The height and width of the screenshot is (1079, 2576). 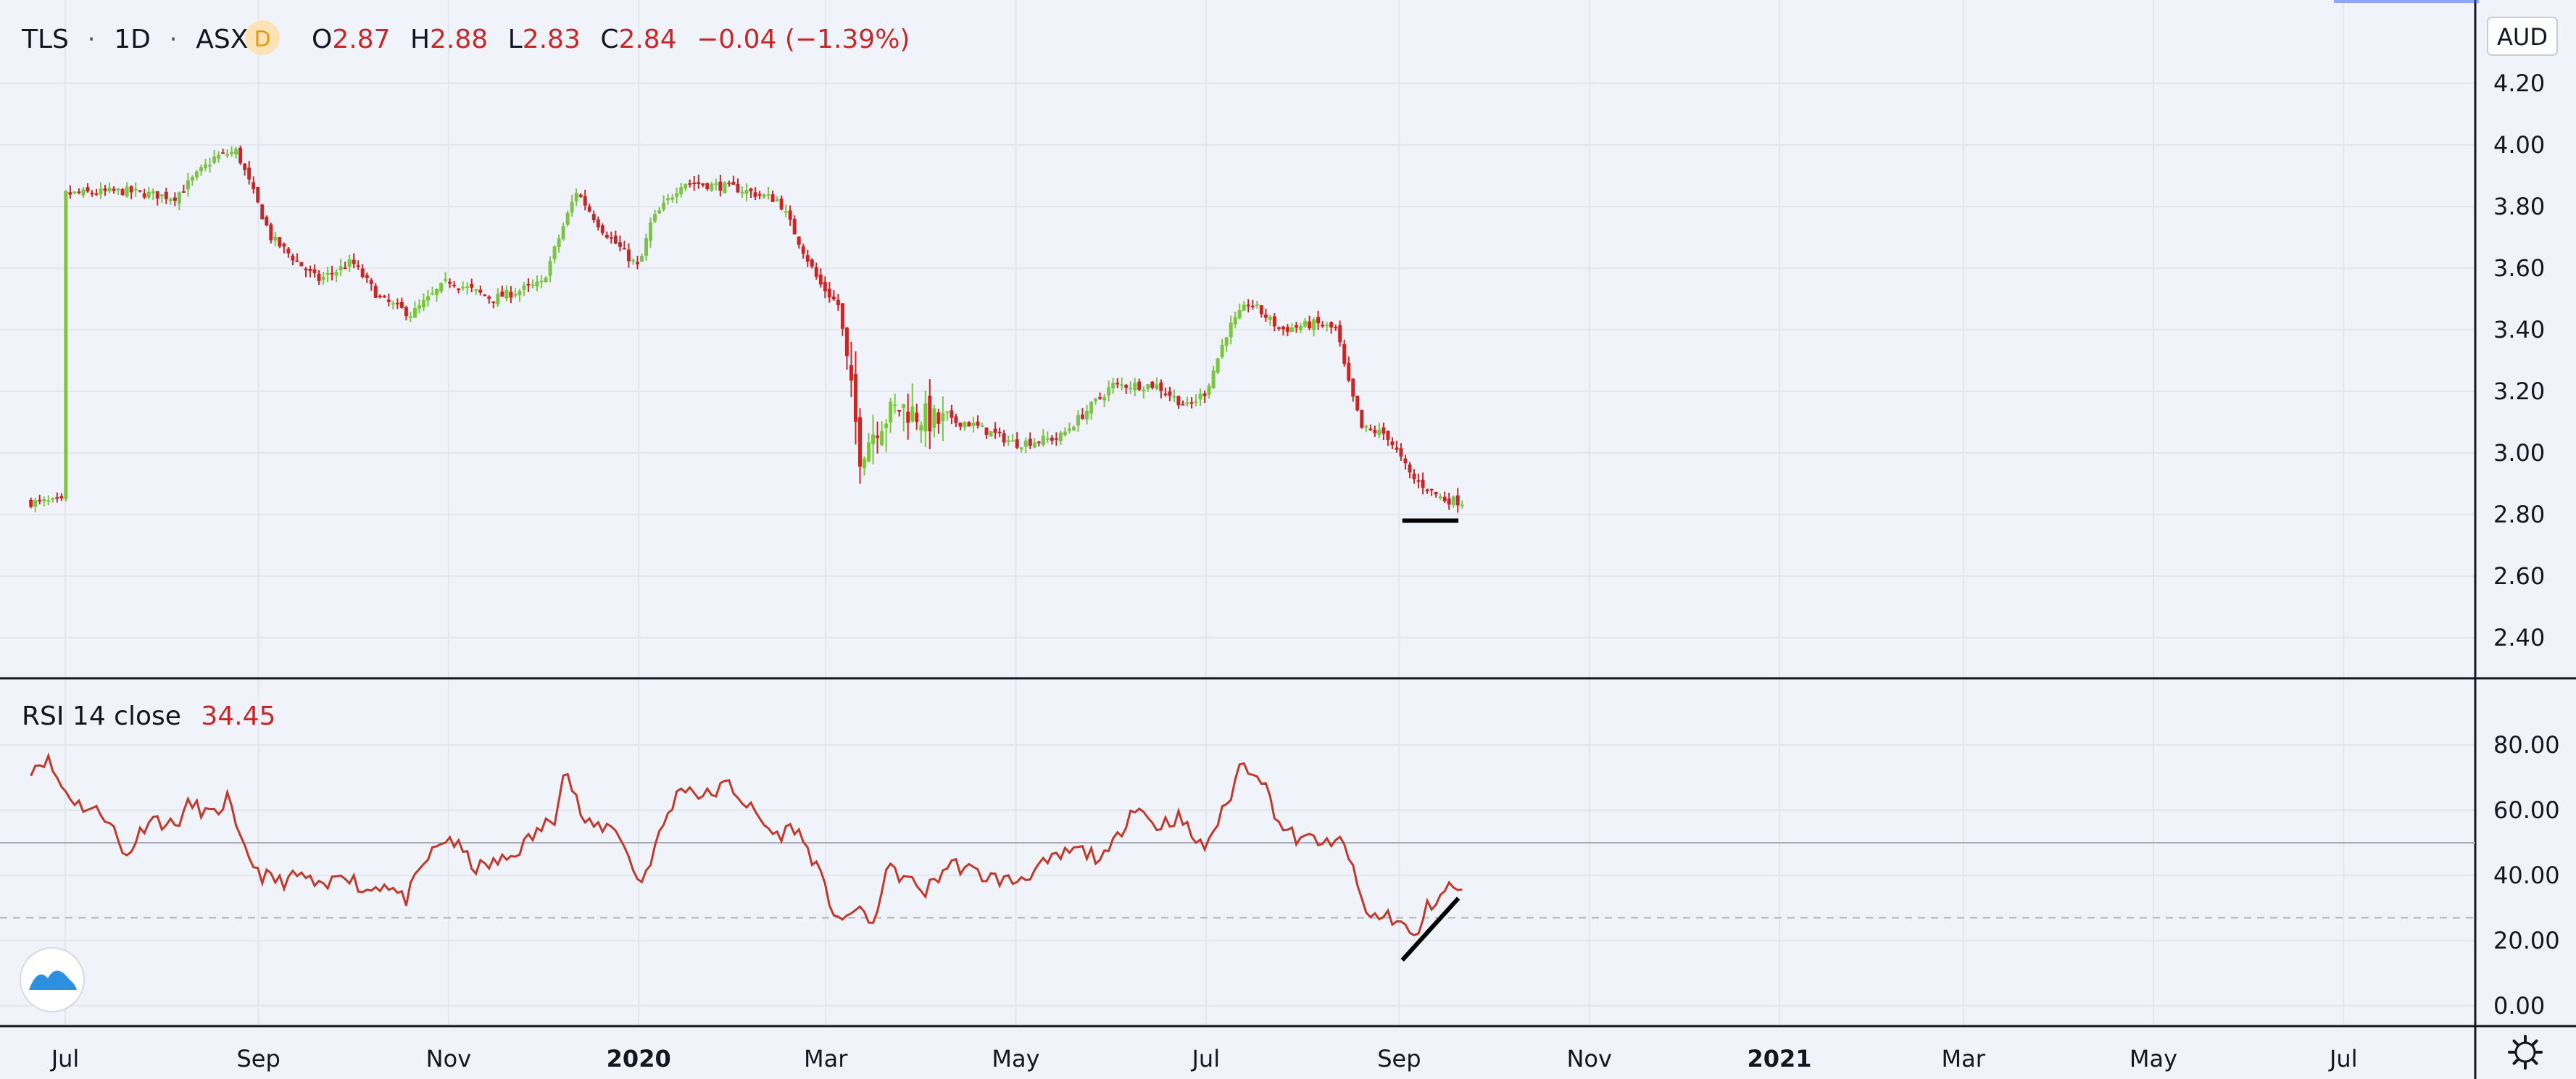 What do you see at coordinates (2519, 360) in the screenshot?
I see `price-axis: 4.20 4.00 3.80 3.60 3.40 3.20 3.00 2.80 2.60 2.40` at bounding box center [2519, 360].